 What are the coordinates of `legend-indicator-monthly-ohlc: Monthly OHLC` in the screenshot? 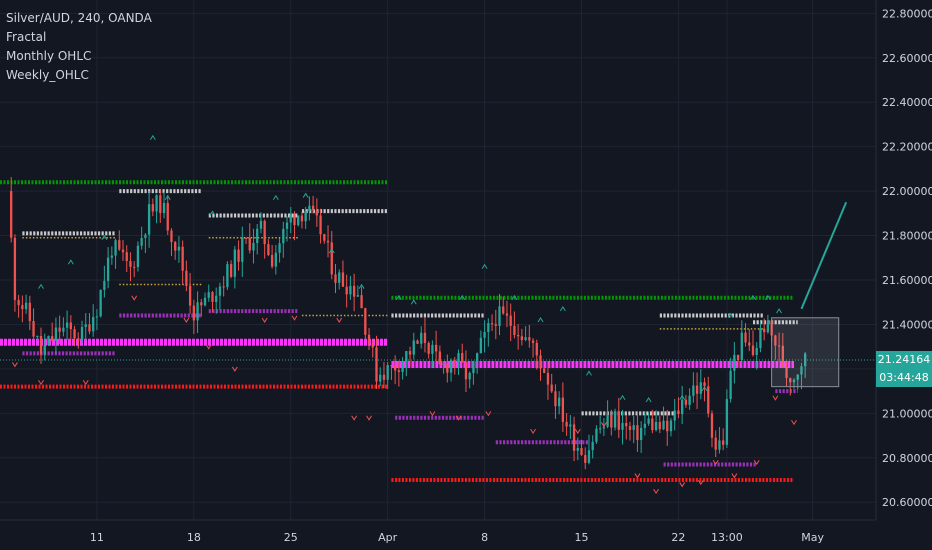 It's located at (49, 56).